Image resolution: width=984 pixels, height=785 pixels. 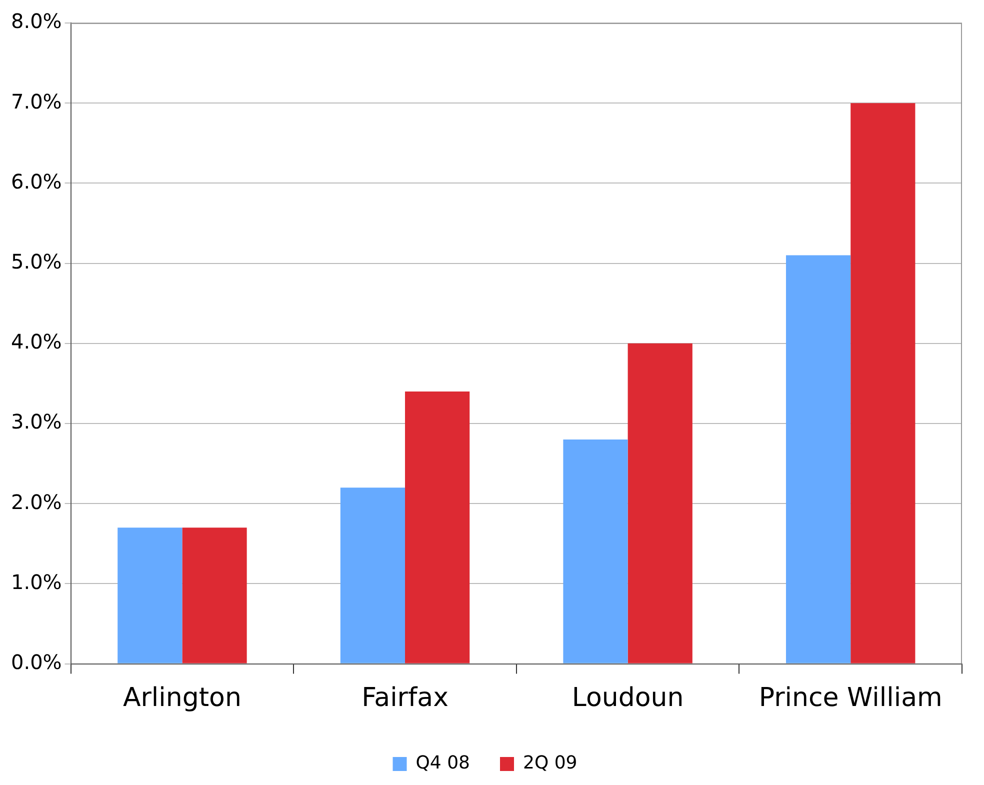 What do you see at coordinates (405, 698) in the screenshot?
I see `x-tick-label: Fairfax` at bounding box center [405, 698].